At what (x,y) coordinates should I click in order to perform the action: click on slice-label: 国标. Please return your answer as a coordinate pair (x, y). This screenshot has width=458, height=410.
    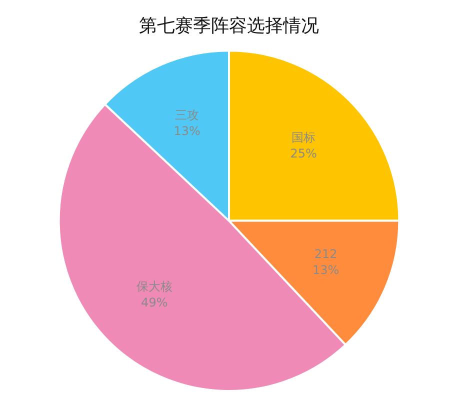
    Looking at the image, I should click on (304, 137).